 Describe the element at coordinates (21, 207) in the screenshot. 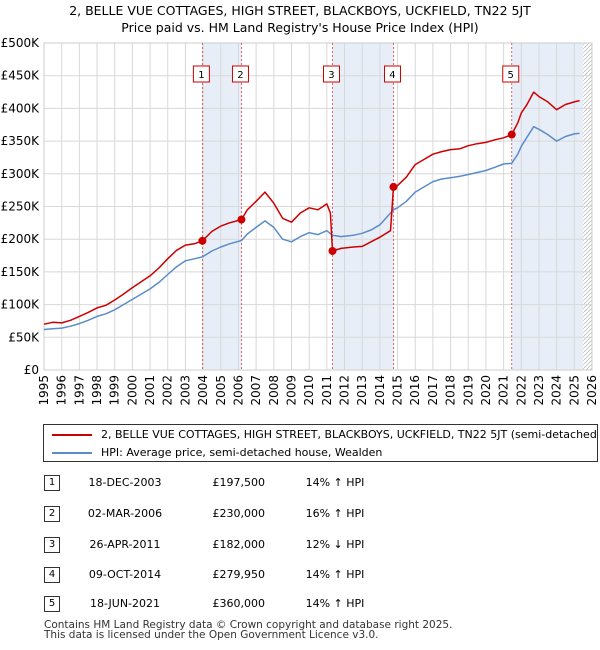

I see `y-tick-label: £250K` at that location.